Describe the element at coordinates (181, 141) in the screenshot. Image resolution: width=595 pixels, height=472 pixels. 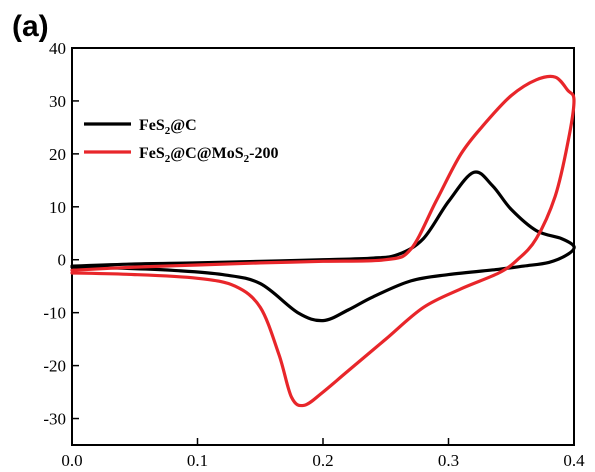
I see `legend: FeS2@C FeS2@C@MoS2-200` at that location.